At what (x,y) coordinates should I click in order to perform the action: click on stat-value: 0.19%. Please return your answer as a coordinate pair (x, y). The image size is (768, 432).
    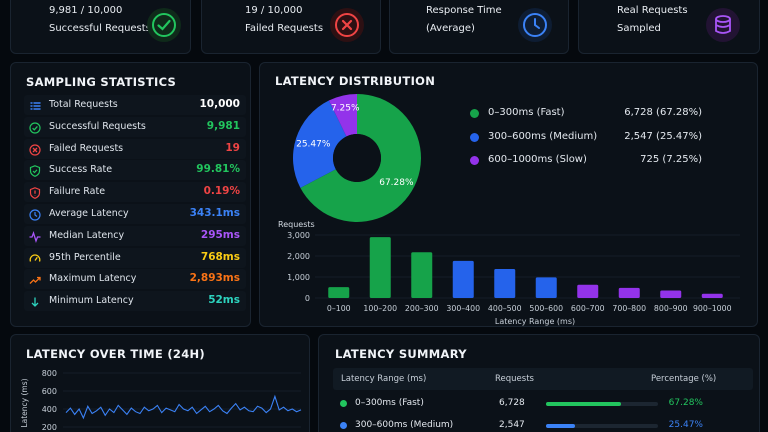
    Looking at the image, I should click on (221, 191).